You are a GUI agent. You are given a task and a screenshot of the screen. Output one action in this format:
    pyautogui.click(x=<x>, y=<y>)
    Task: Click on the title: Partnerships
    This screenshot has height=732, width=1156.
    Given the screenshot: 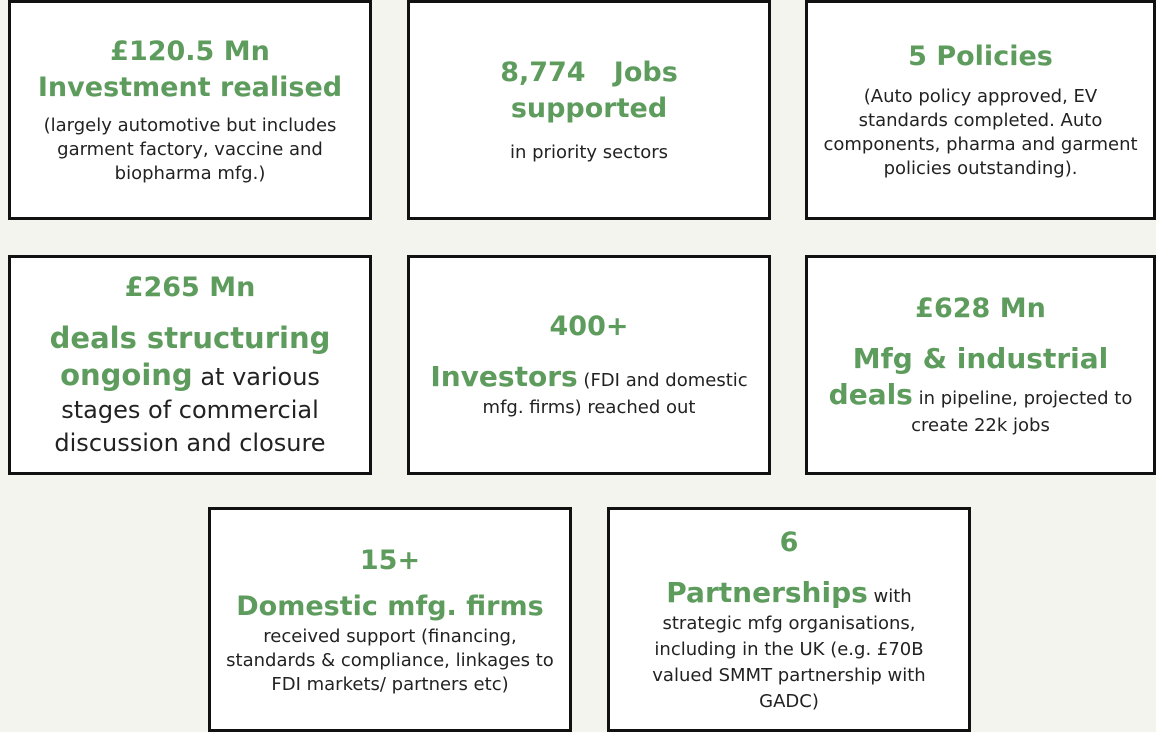 What is the action you would take?
    pyautogui.click(x=767, y=592)
    